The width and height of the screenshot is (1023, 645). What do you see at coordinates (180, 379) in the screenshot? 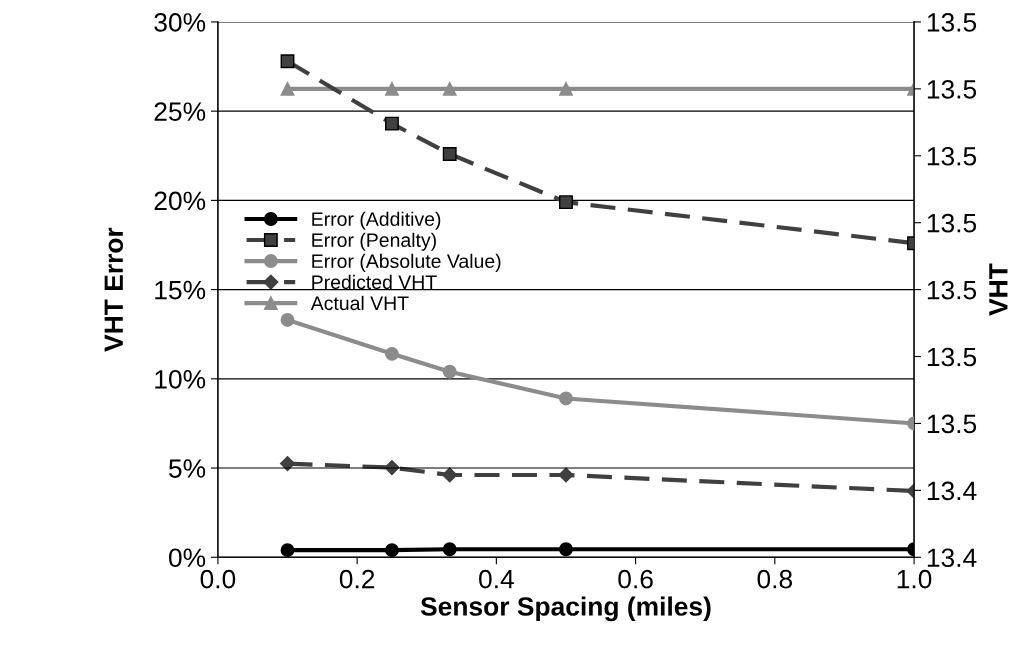
I see `y-tick-label: 10%` at bounding box center [180, 379].